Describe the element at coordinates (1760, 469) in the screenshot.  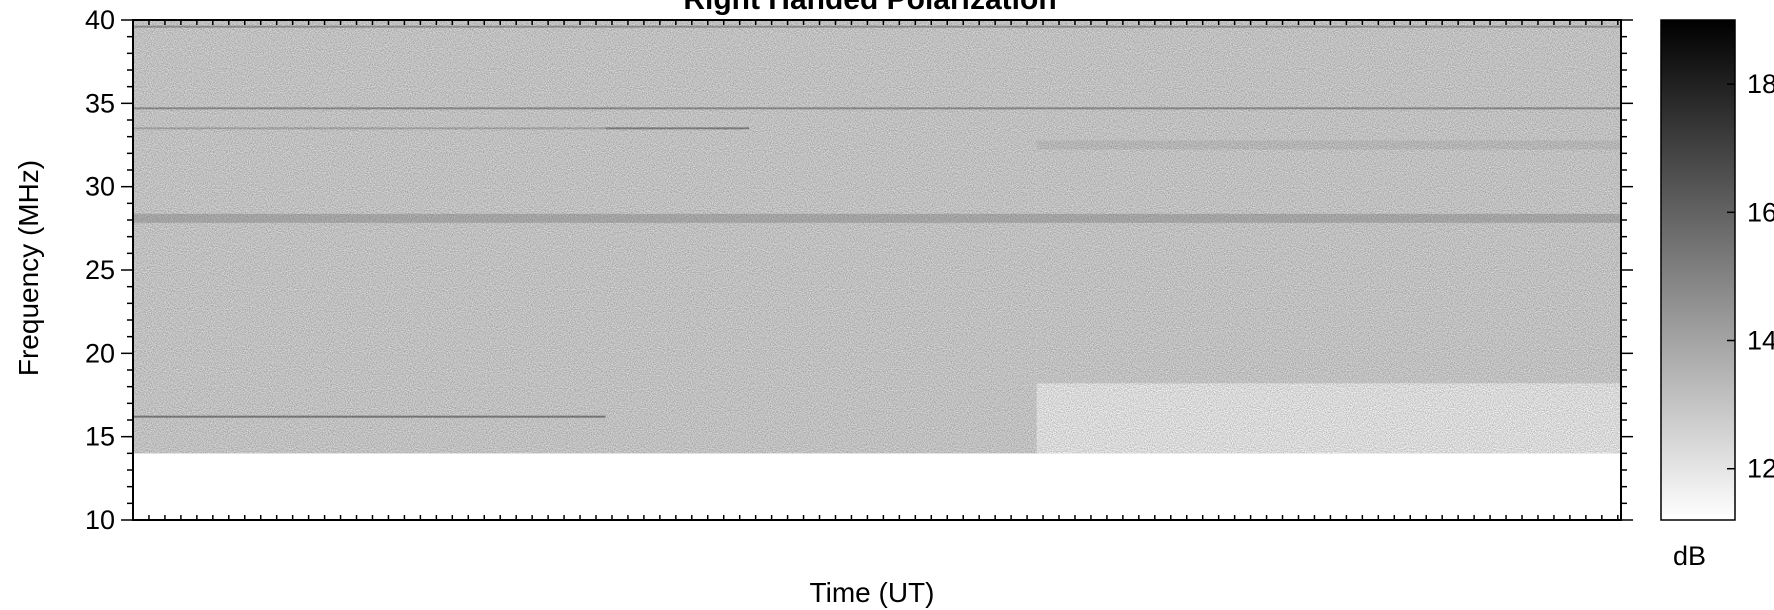
I see `colorbar-tick-label: 12` at that location.